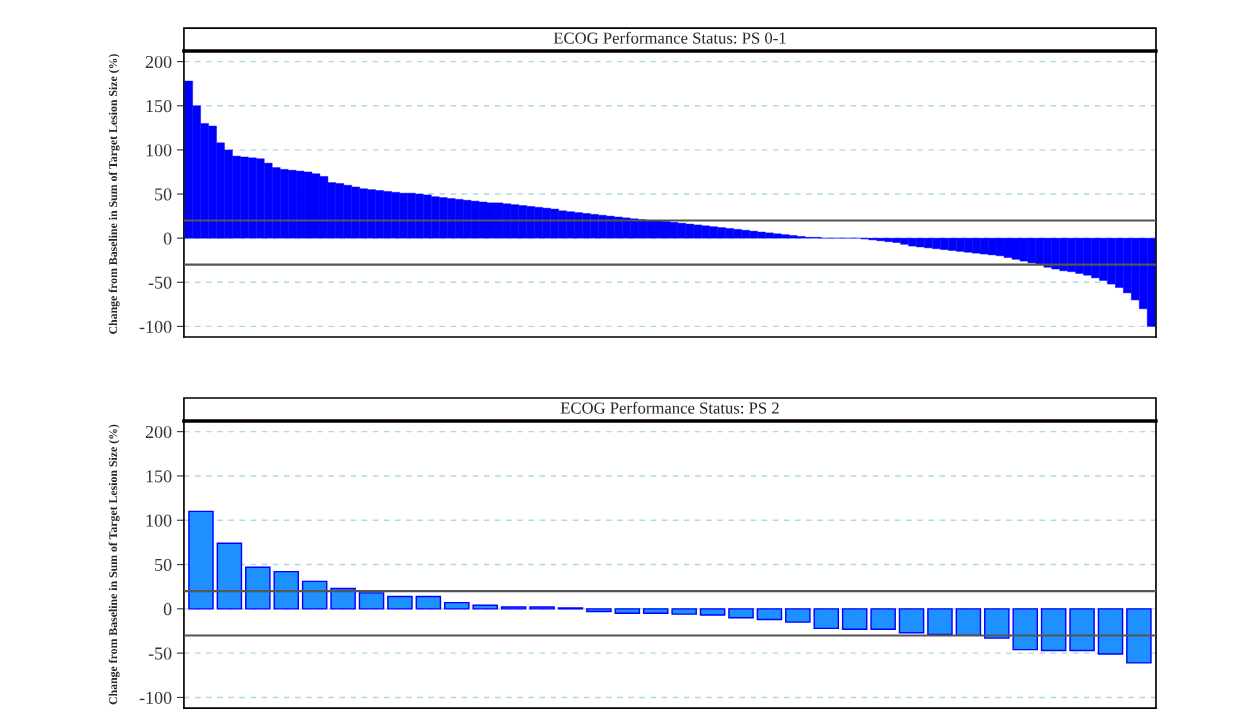  I want to click on chart-title: ECOG Performance Status: PS 2, so click(669, 407).